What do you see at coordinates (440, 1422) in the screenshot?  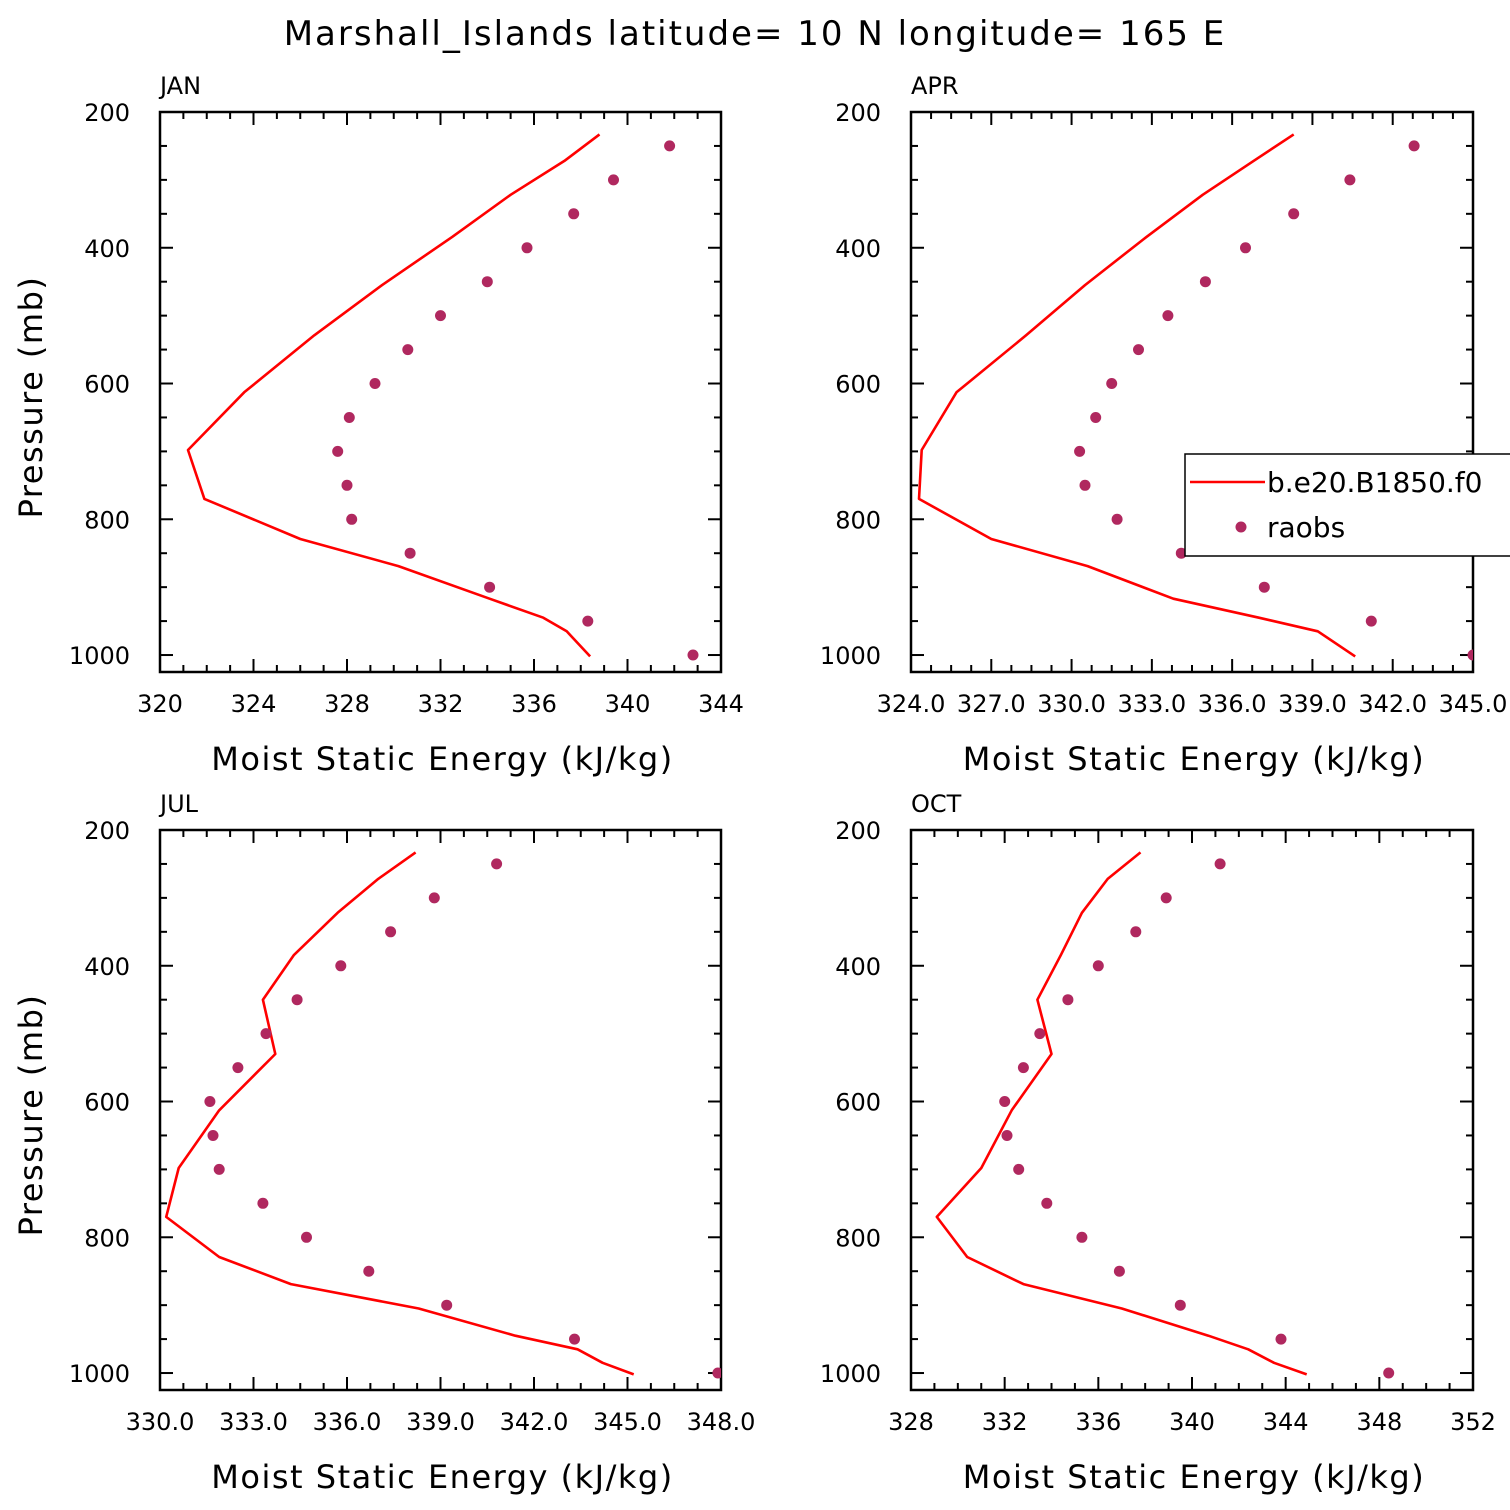 I see `panel-jul-xtick-label: 339.0` at bounding box center [440, 1422].